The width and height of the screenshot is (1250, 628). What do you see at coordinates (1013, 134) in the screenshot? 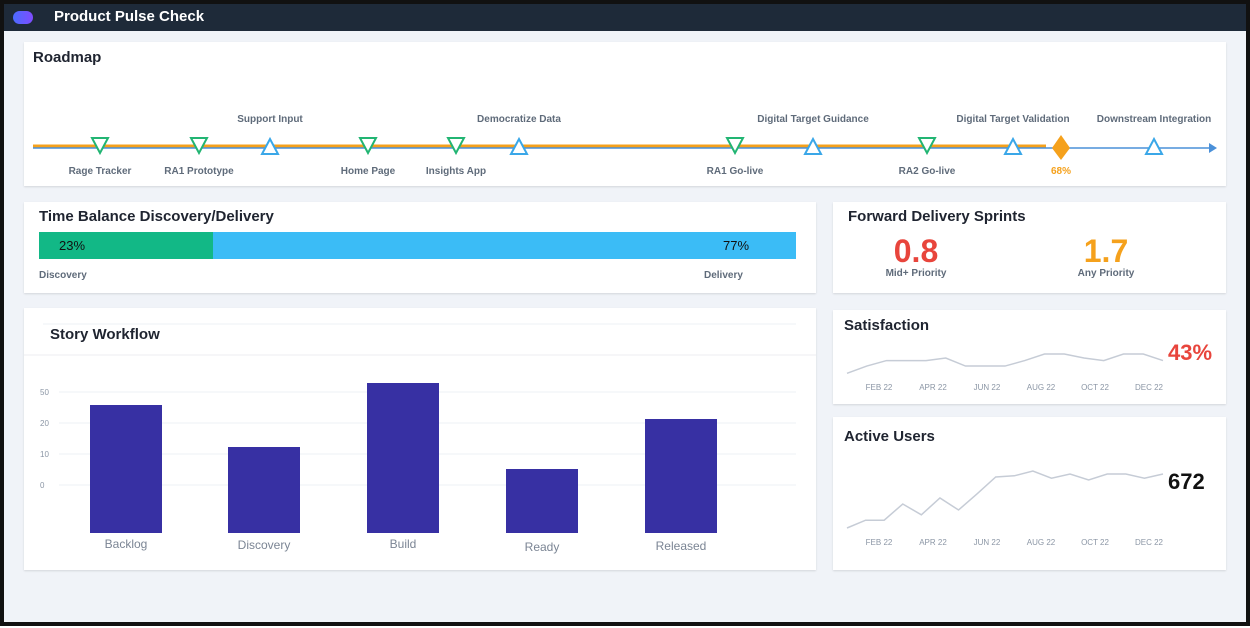
I see `roadmap-milestone: Digital Target Validation` at bounding box center [1013, 134].